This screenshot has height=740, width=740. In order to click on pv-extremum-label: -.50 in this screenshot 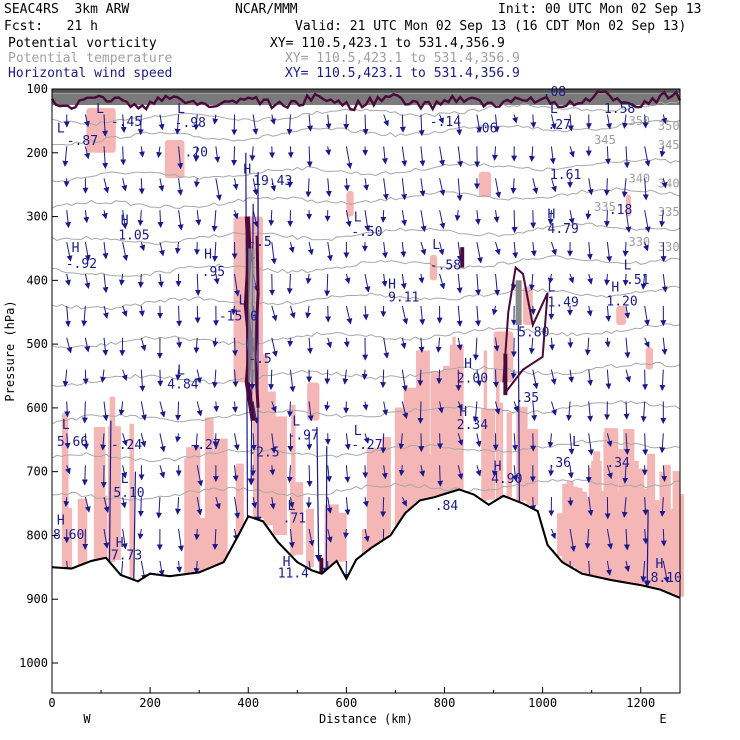, I will do `click(366, 232)`.